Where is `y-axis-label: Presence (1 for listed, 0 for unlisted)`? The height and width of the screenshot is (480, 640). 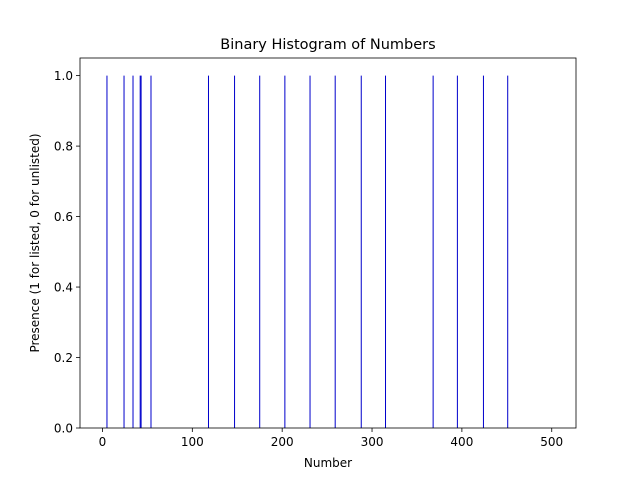
y-axis-label: Presence (1 for listed, 0 for unlisted) is located at coordinates (35, 242).